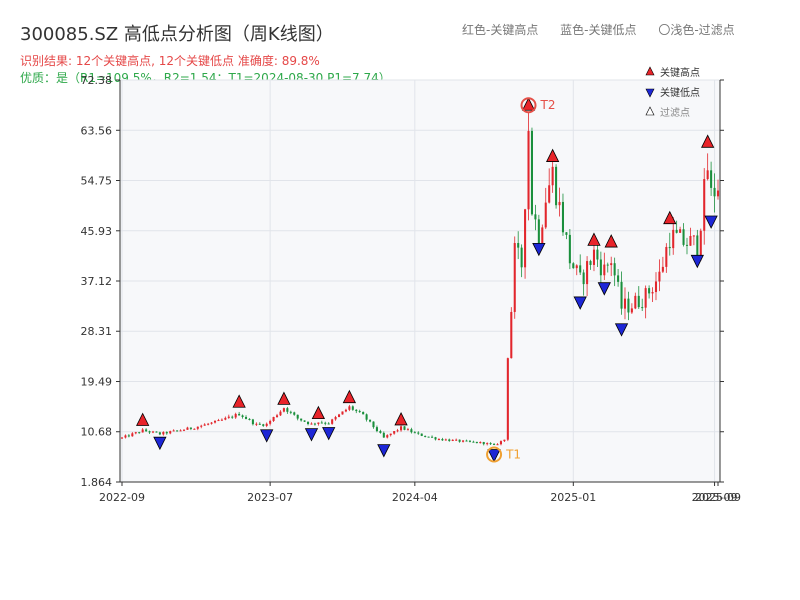 The width and height of the screenshot is (800, 600). I want to click on y-tick-label: 54.75, so click(97, 181).